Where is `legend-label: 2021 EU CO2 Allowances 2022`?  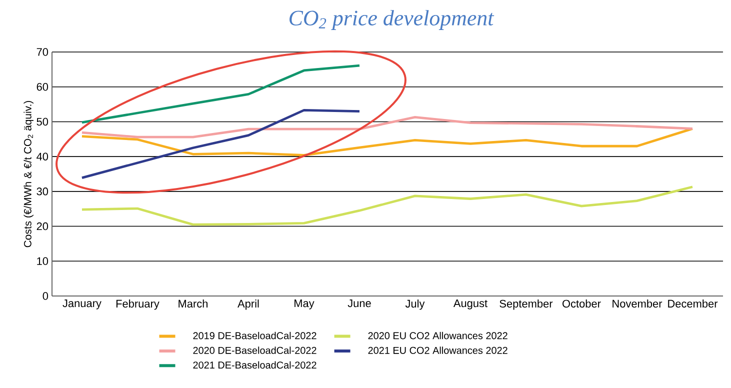 legend-label: 2021 EU CO2 Allowances 2022 is located at coordinates (438, 350).